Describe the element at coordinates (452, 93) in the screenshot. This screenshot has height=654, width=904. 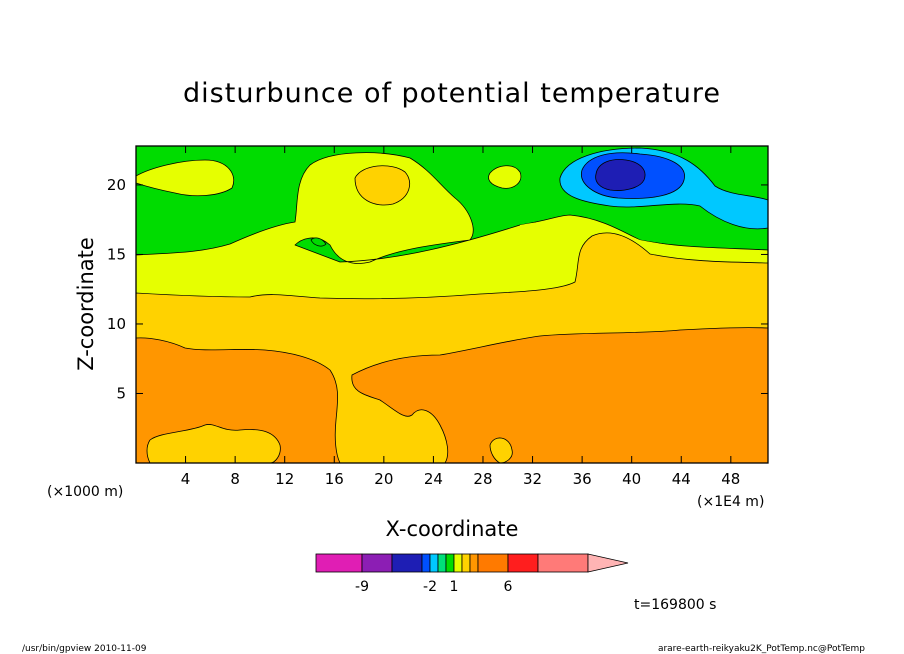
I see `chart-title: disturbunce of potential temperature` at that location.